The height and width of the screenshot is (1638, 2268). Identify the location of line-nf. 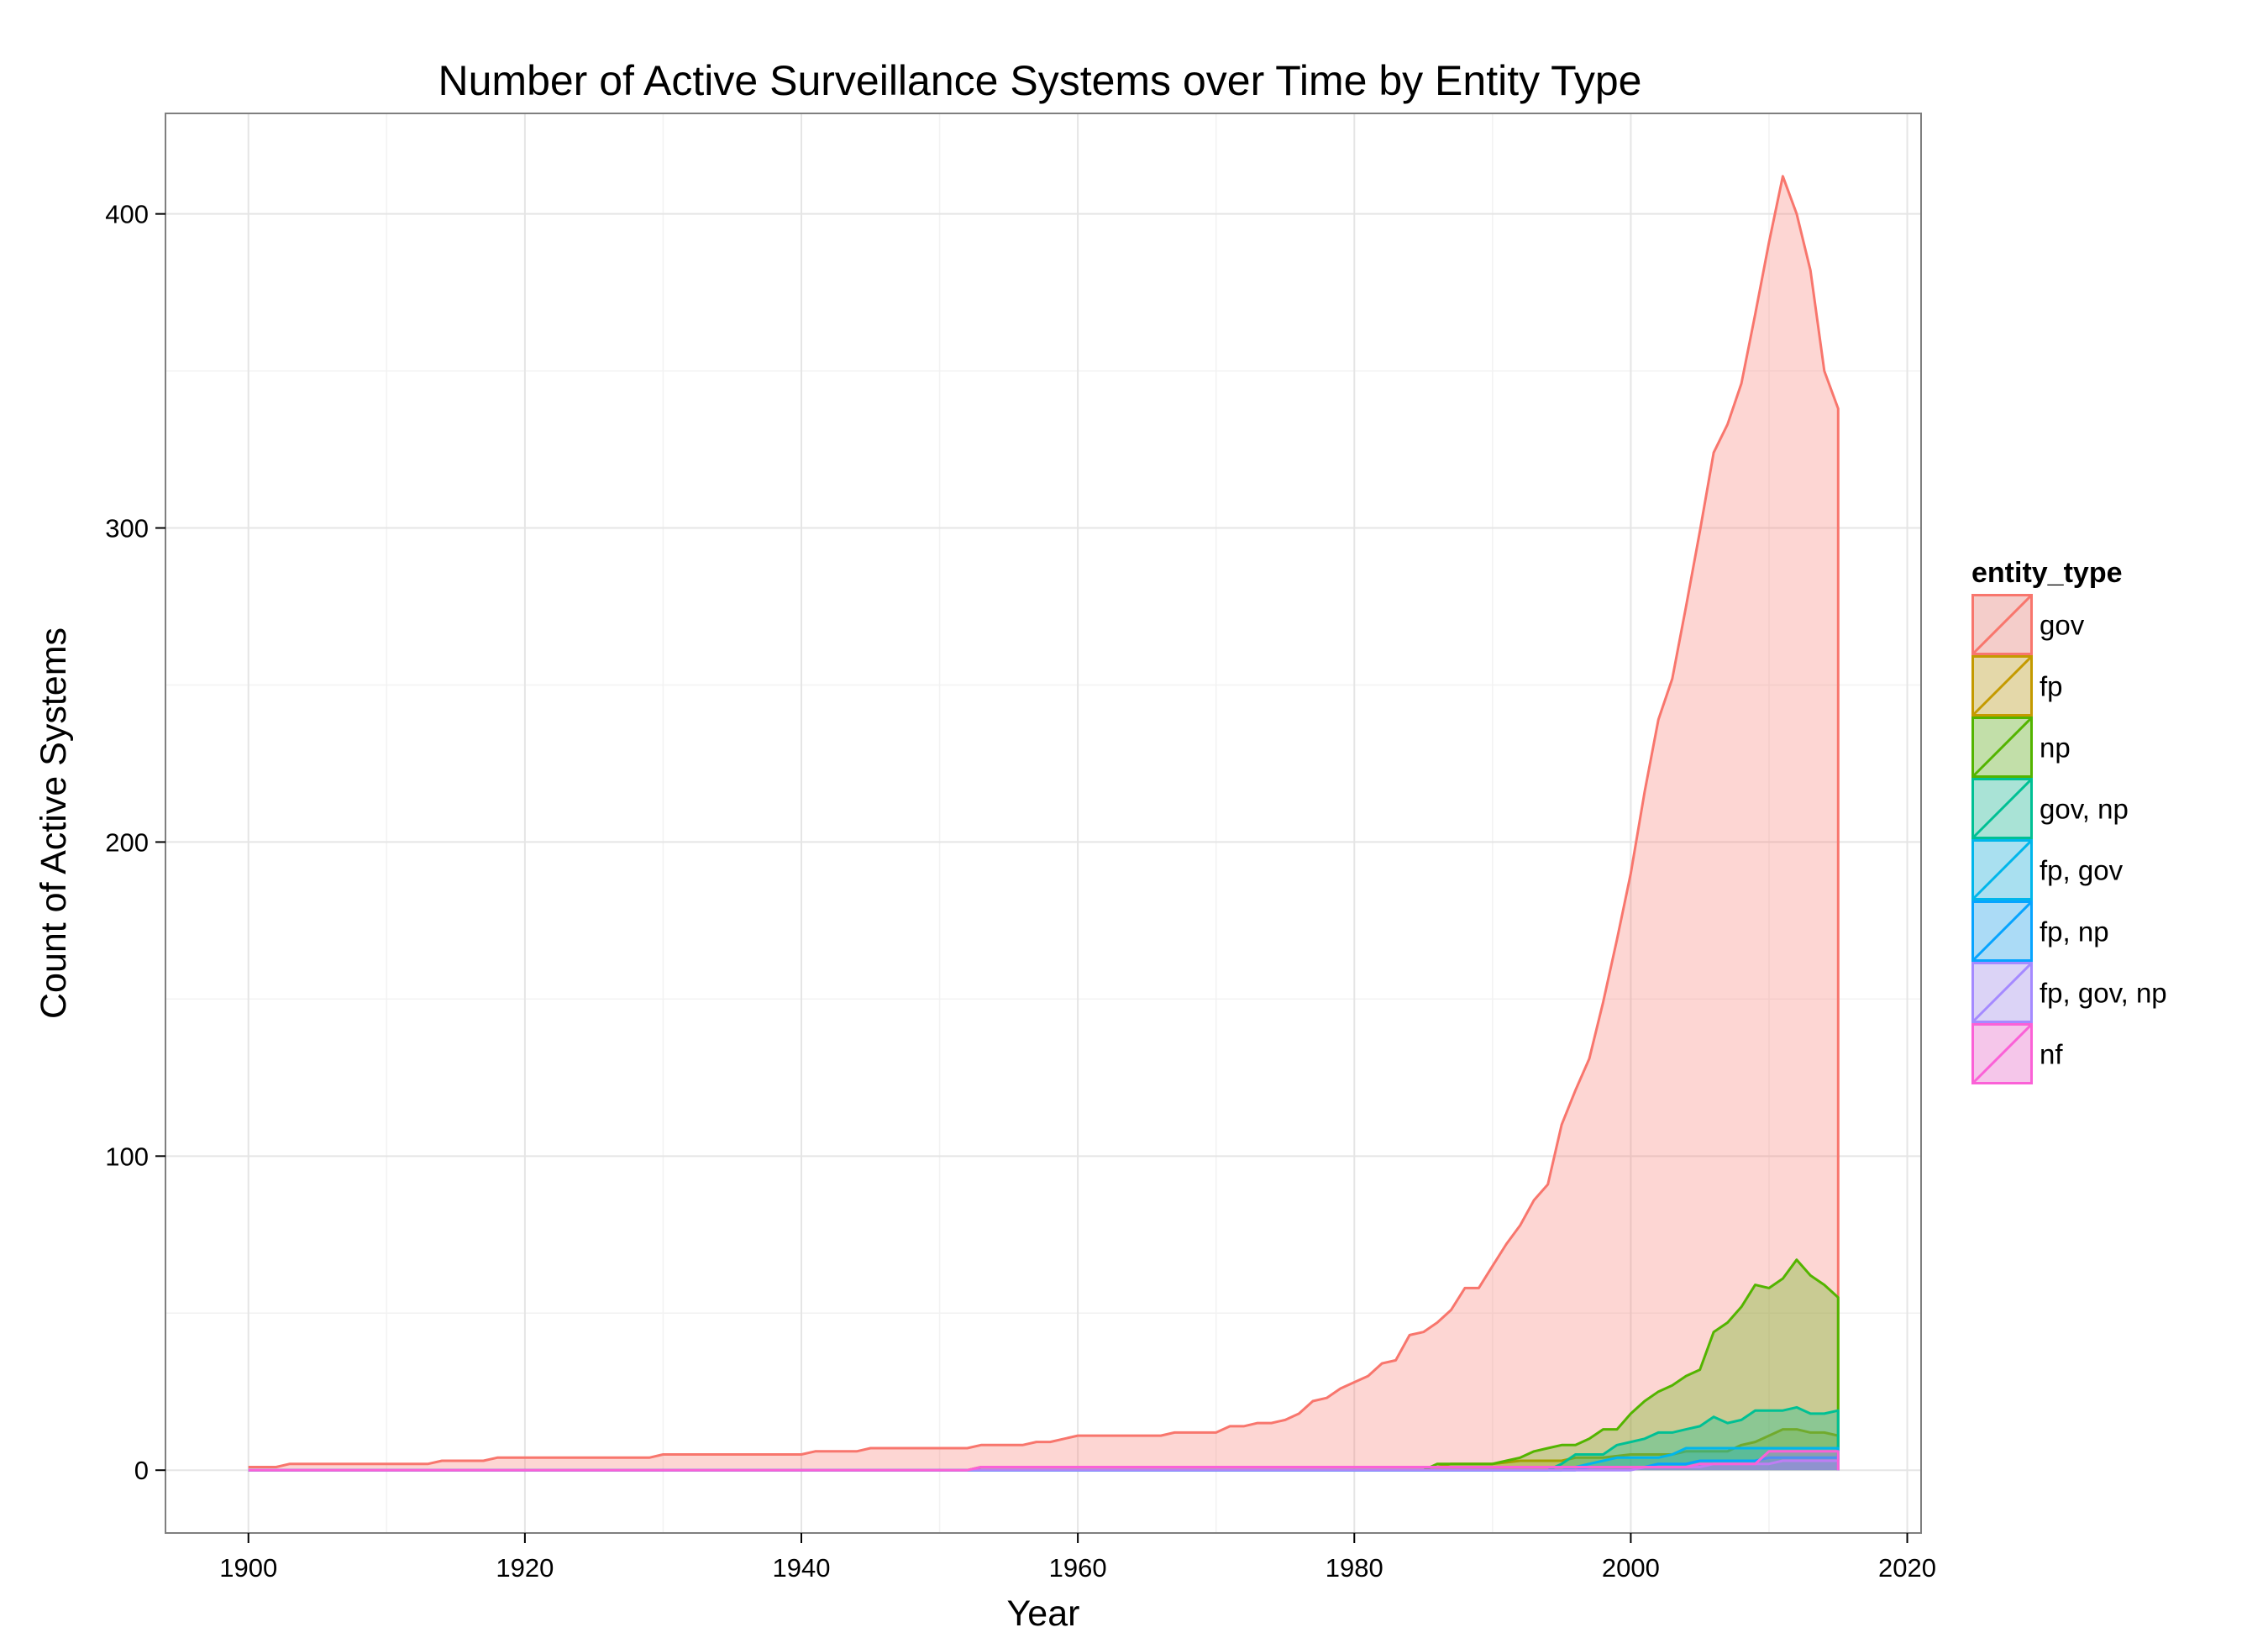
(1044, 1461).